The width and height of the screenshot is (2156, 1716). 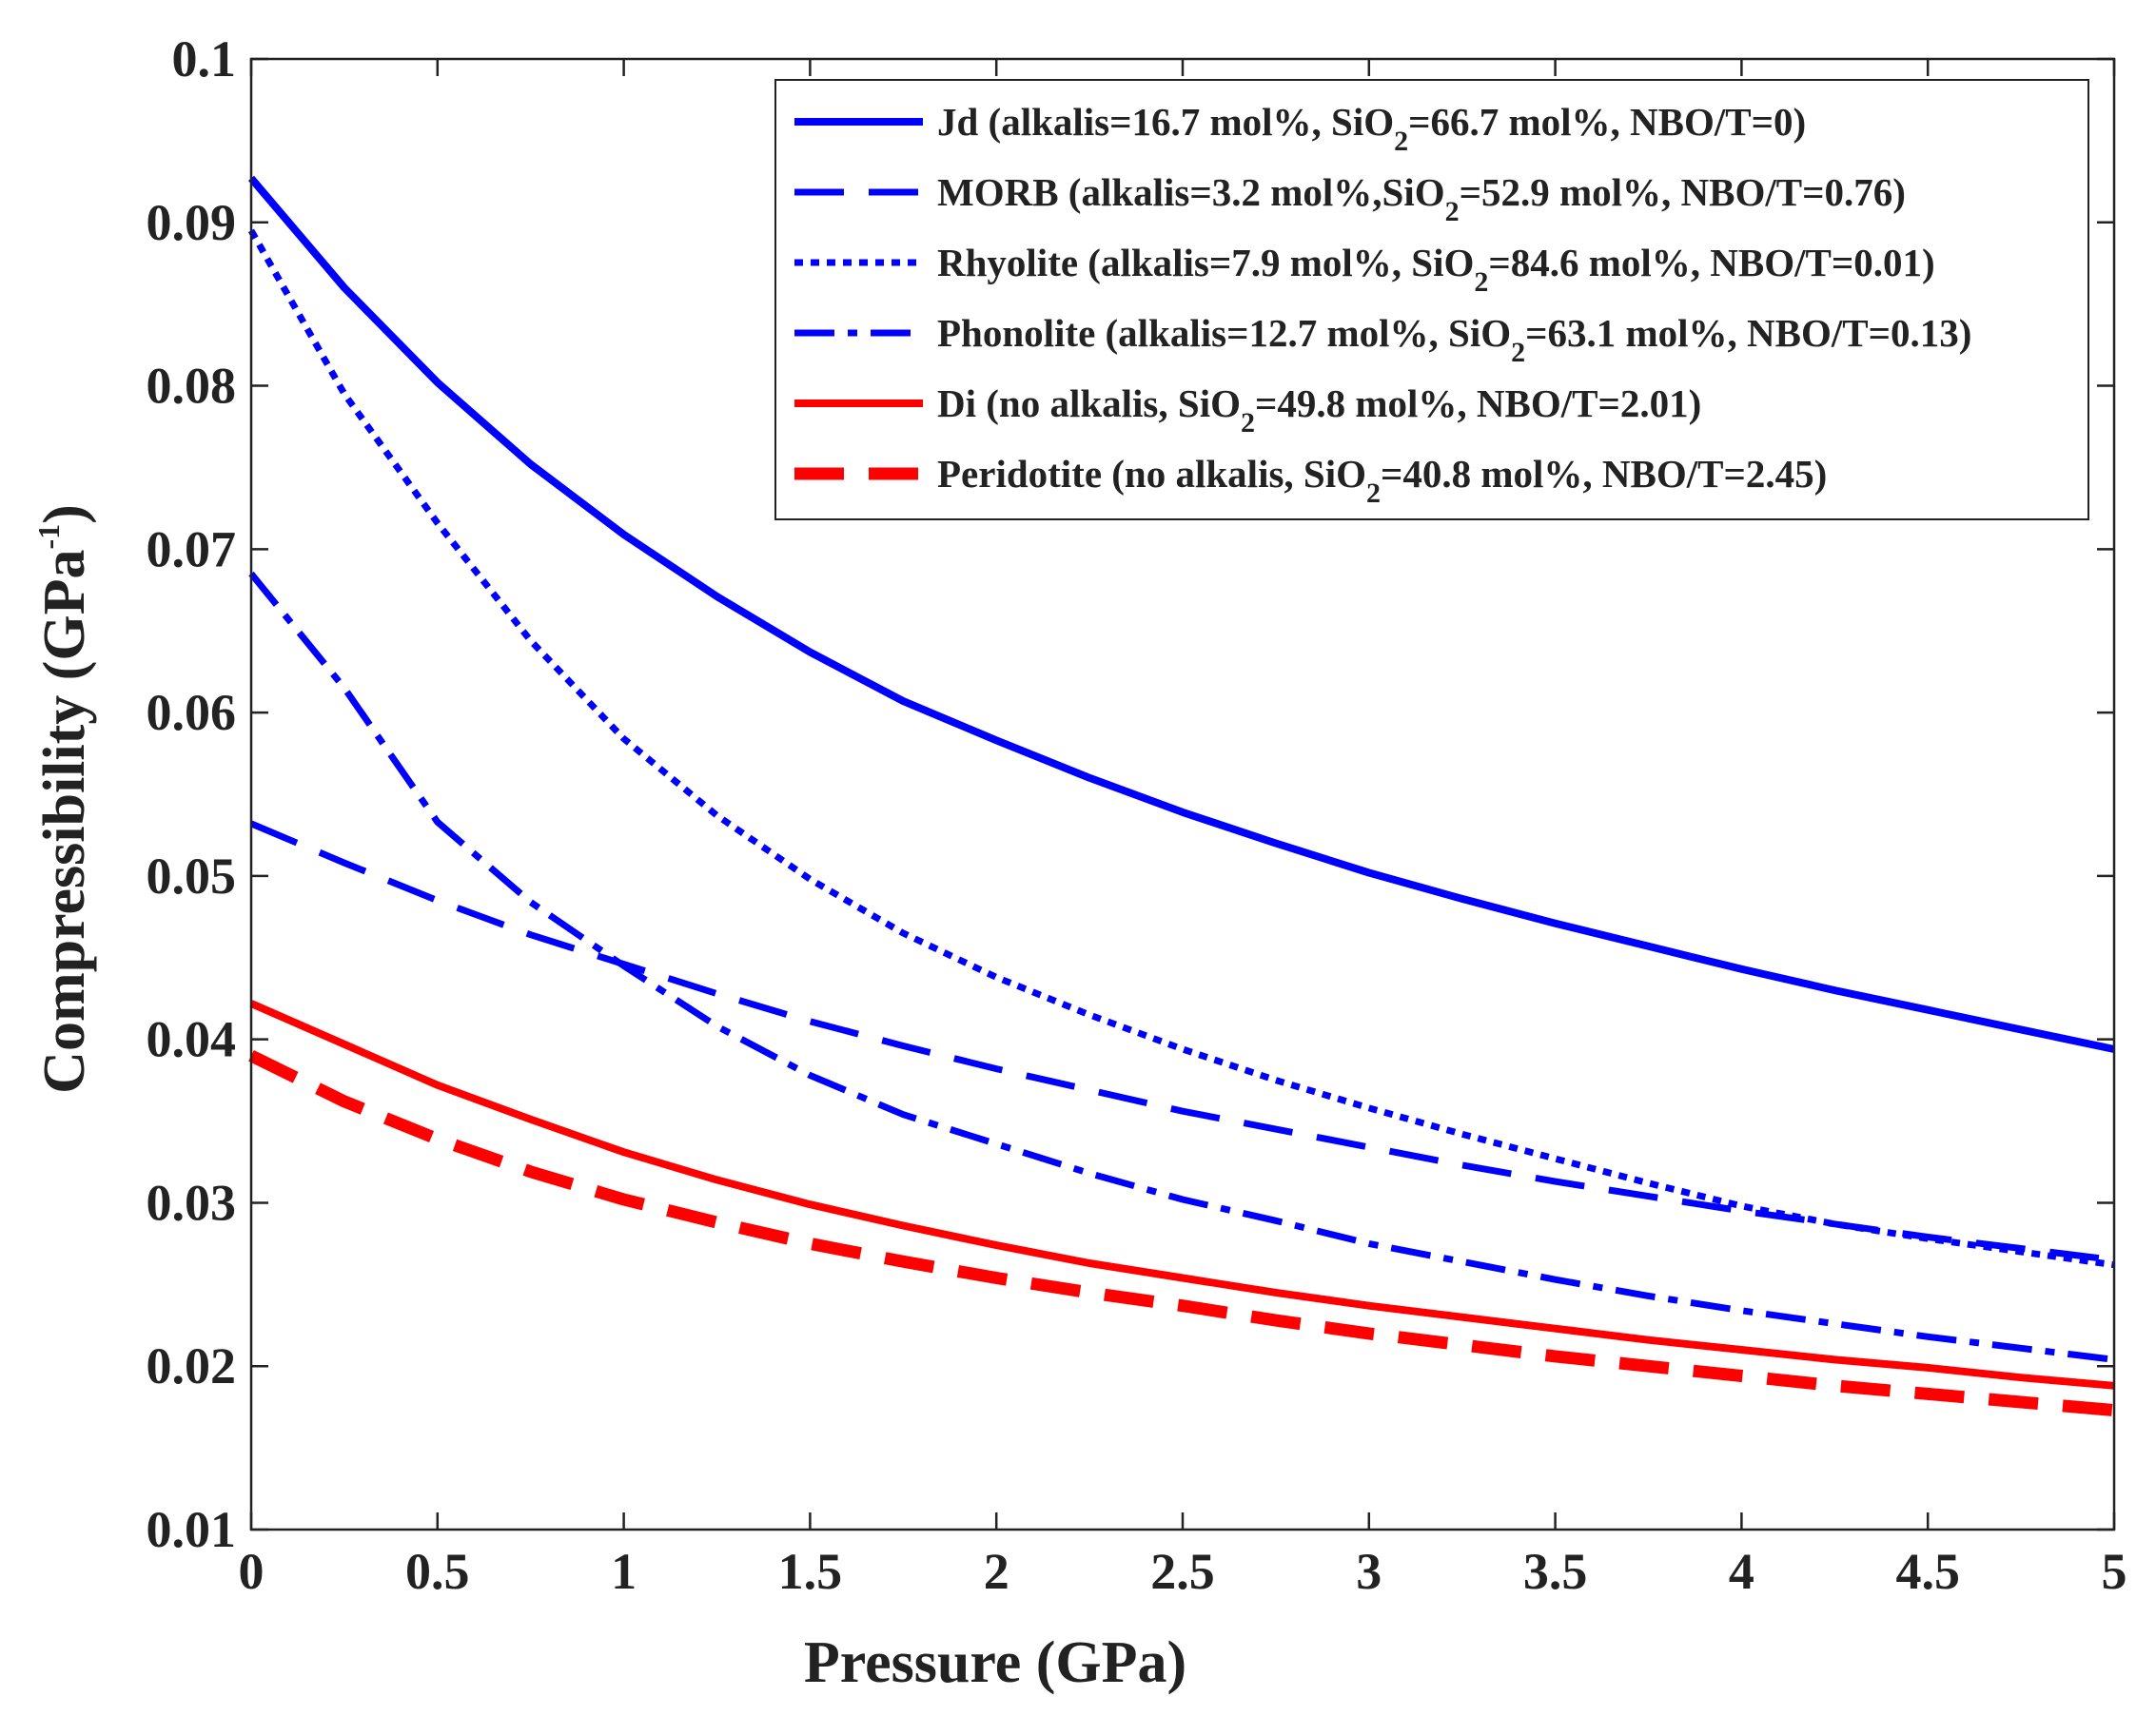 I want to click on x-tick-label: 0, so click(x=252, y=1571).